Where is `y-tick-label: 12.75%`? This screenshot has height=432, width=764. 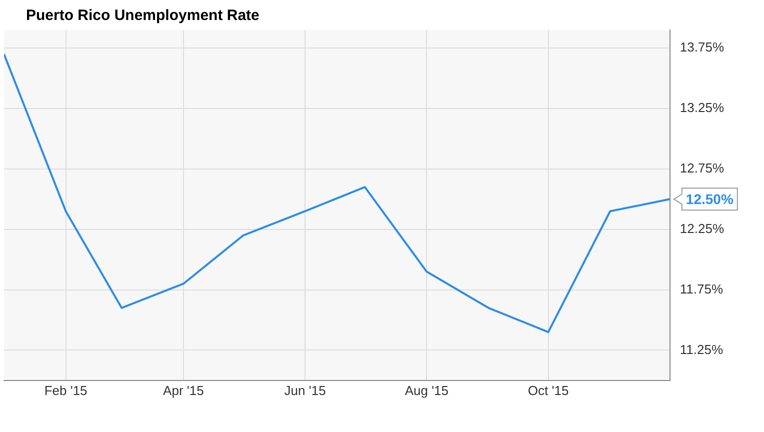
y-tick-label: 12.75% is located at coordinates (702, 168).